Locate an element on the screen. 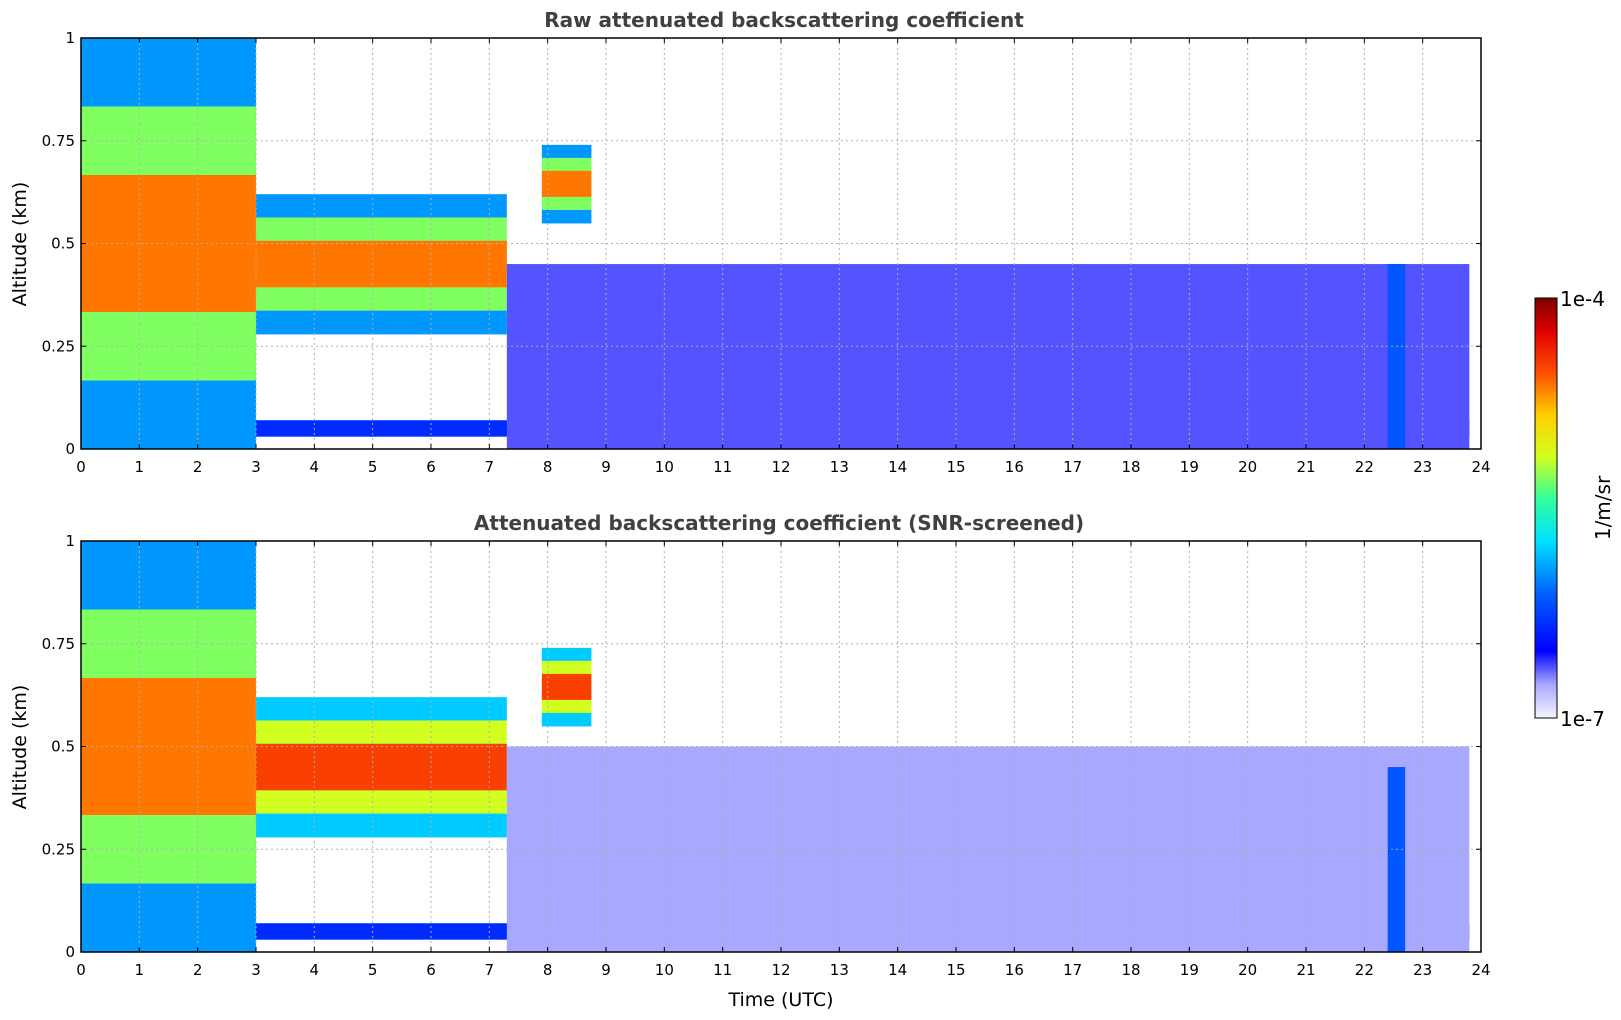 Image resolution: width=1621 pixels, height=1020 pixels. x-tick-label: 1 is located at coordinates (140, 970).